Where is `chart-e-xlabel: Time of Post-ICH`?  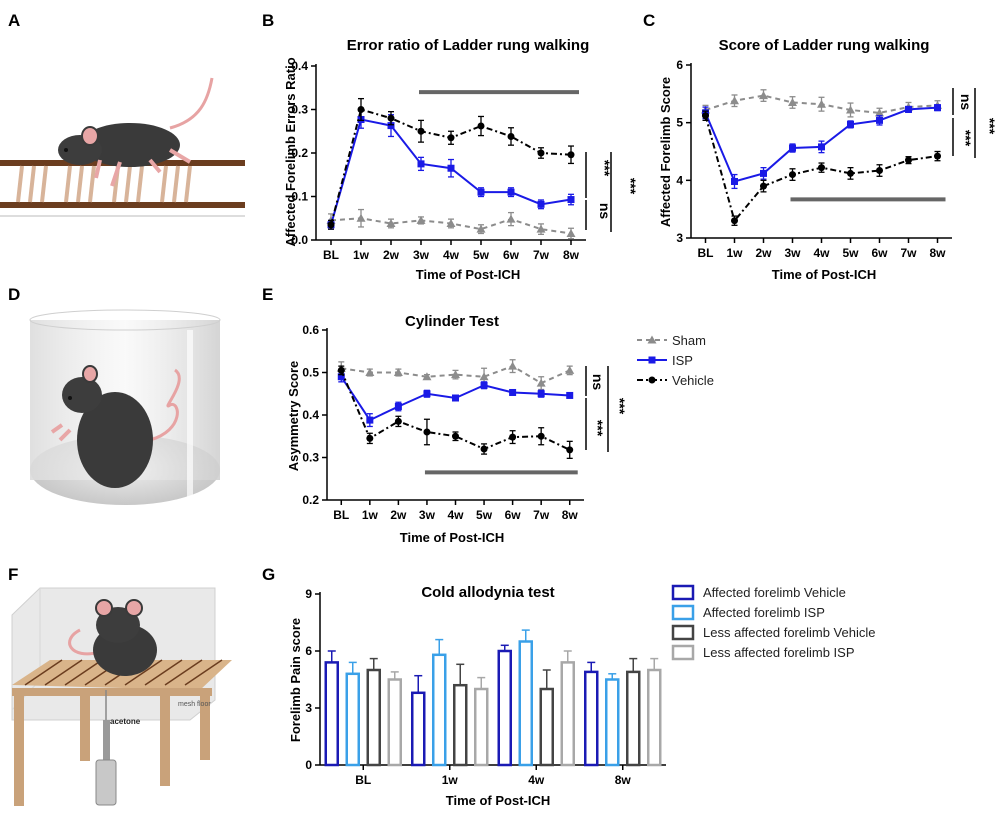 chart-e-xlabel: Time of Post-ICH is located at coordinates (452, 537).